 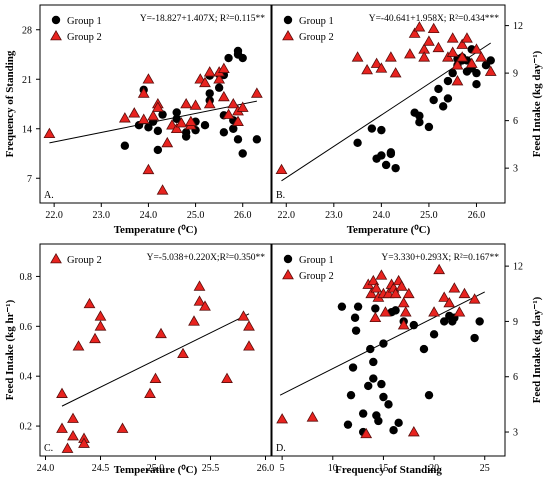 What do you see at coordinates (76, 259) in the screenshot?
I see `legend: Group 2` at bounding box center [76, 259].